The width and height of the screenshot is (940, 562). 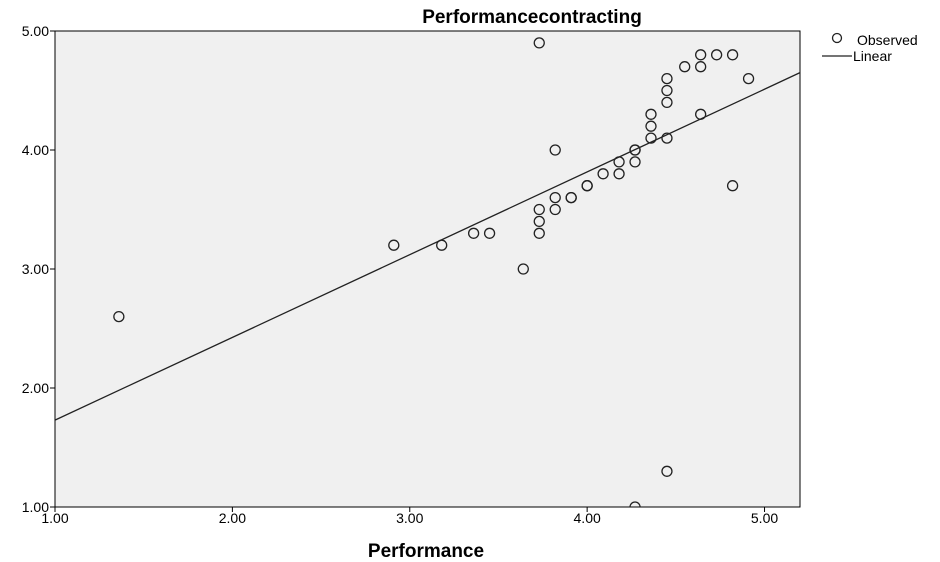 What do you see at coordinates (35, 507) in the screenshot?
I see `y-tick-label: 1.00` at bounding box center [35, 507].